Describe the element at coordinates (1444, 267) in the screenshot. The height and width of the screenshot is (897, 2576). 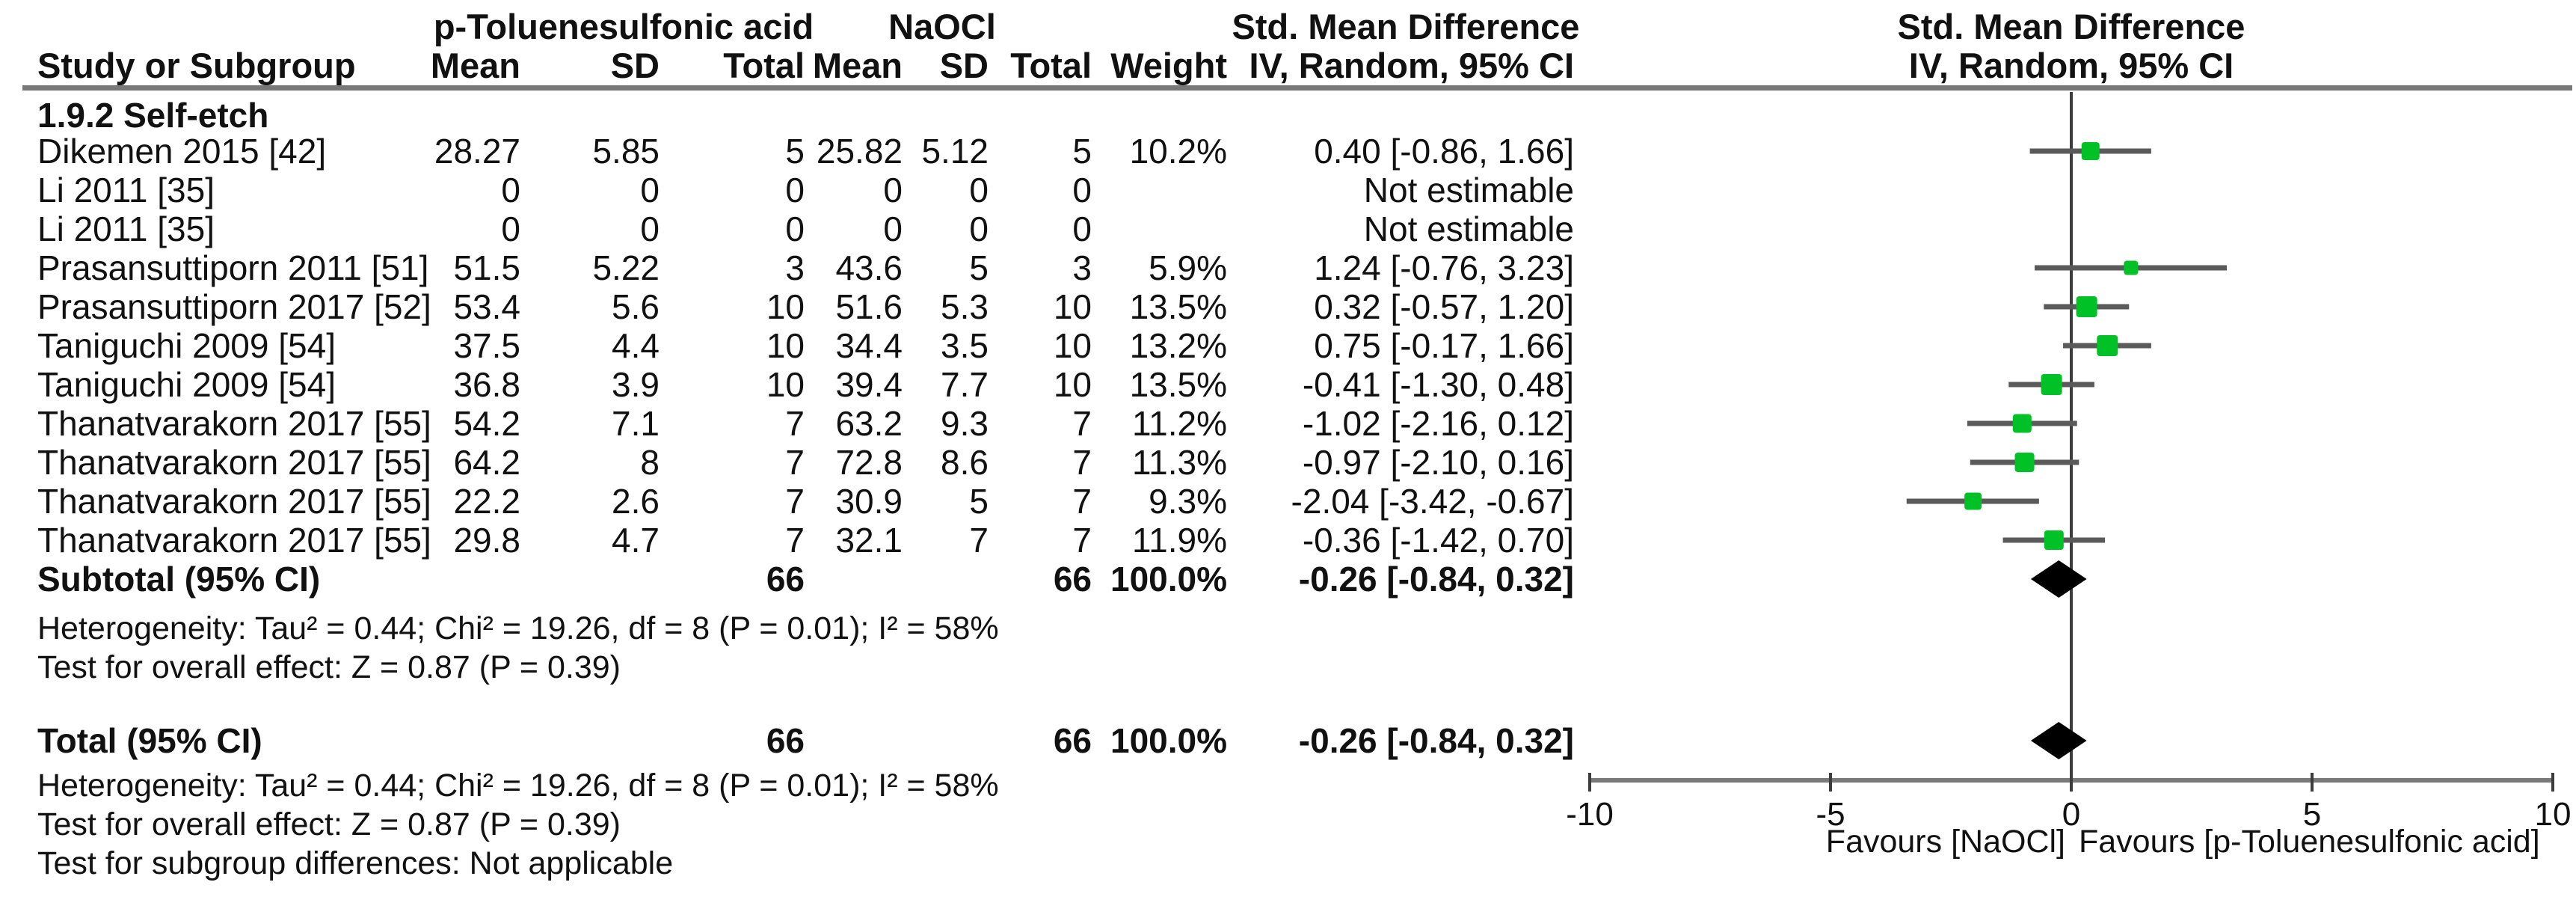
I see `ci-cell: 1.24 [-0.76, 3.23]` at that location.